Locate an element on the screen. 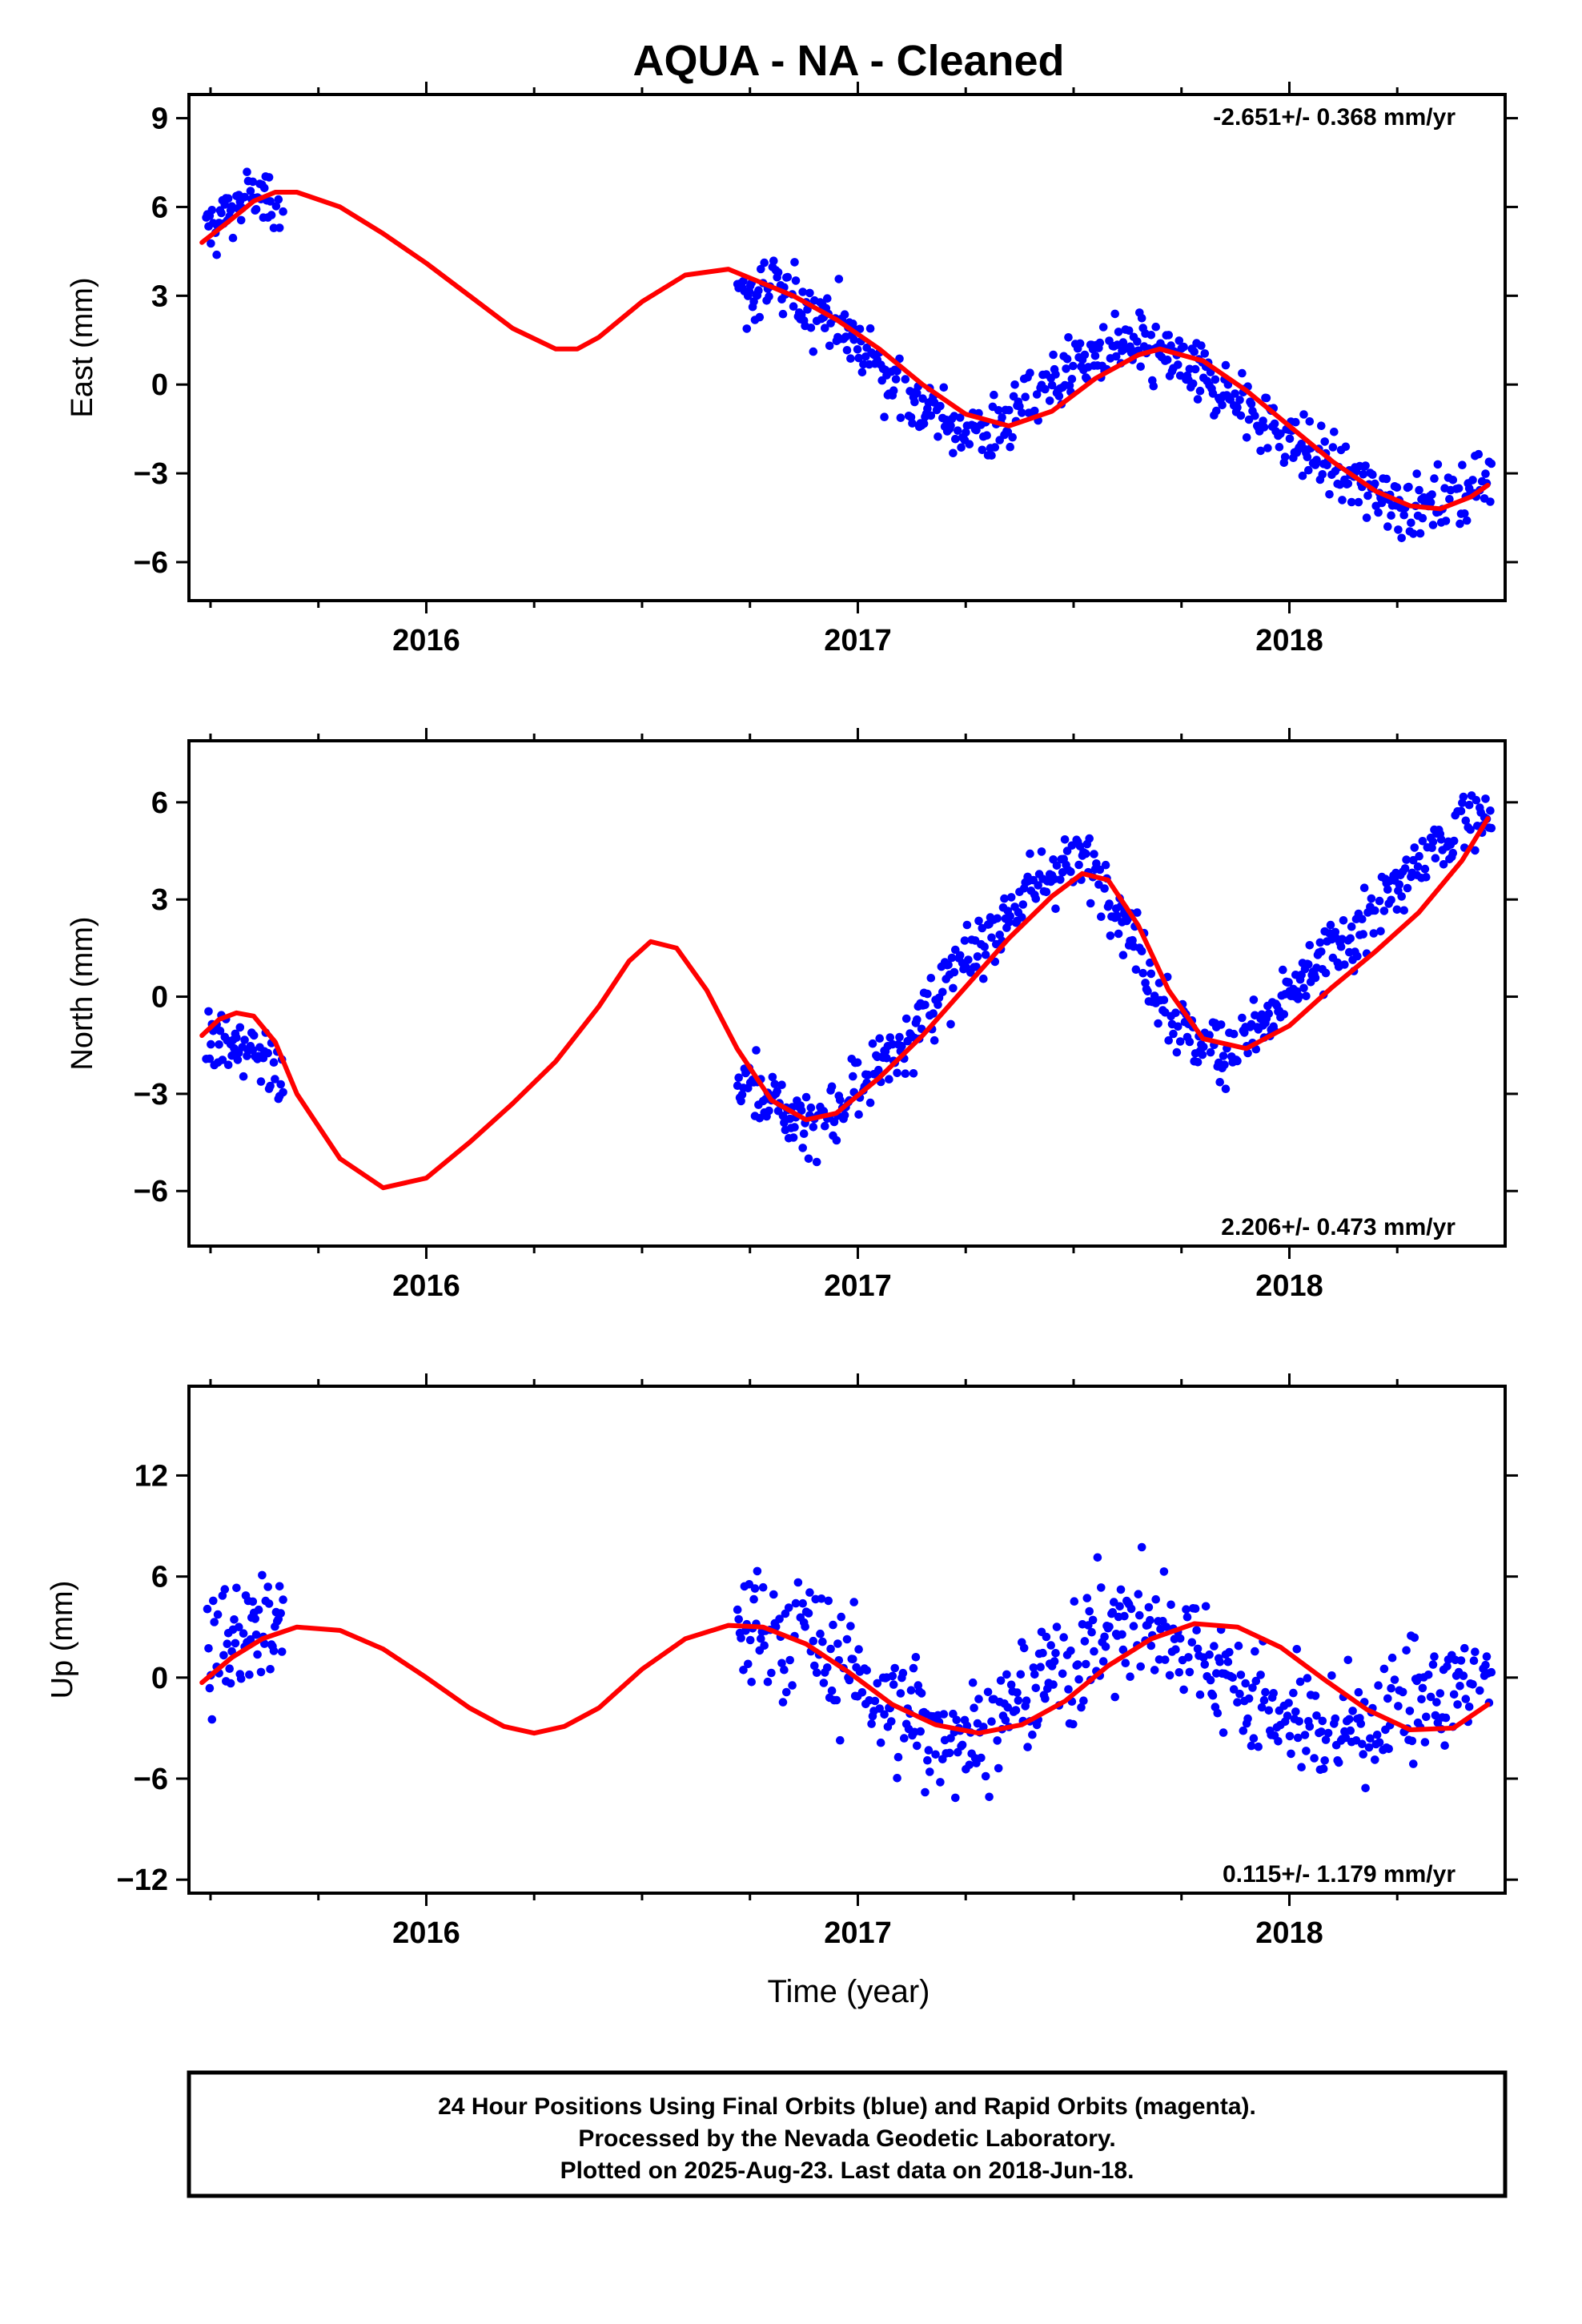  north-x-tick-label: 2017 is located at coordinates (858, 1286).